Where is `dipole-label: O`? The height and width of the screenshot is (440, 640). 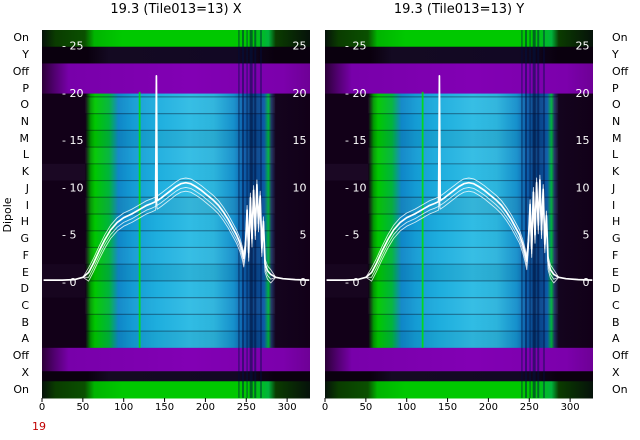
dipole-label: O is located at coordinates (616, 105).